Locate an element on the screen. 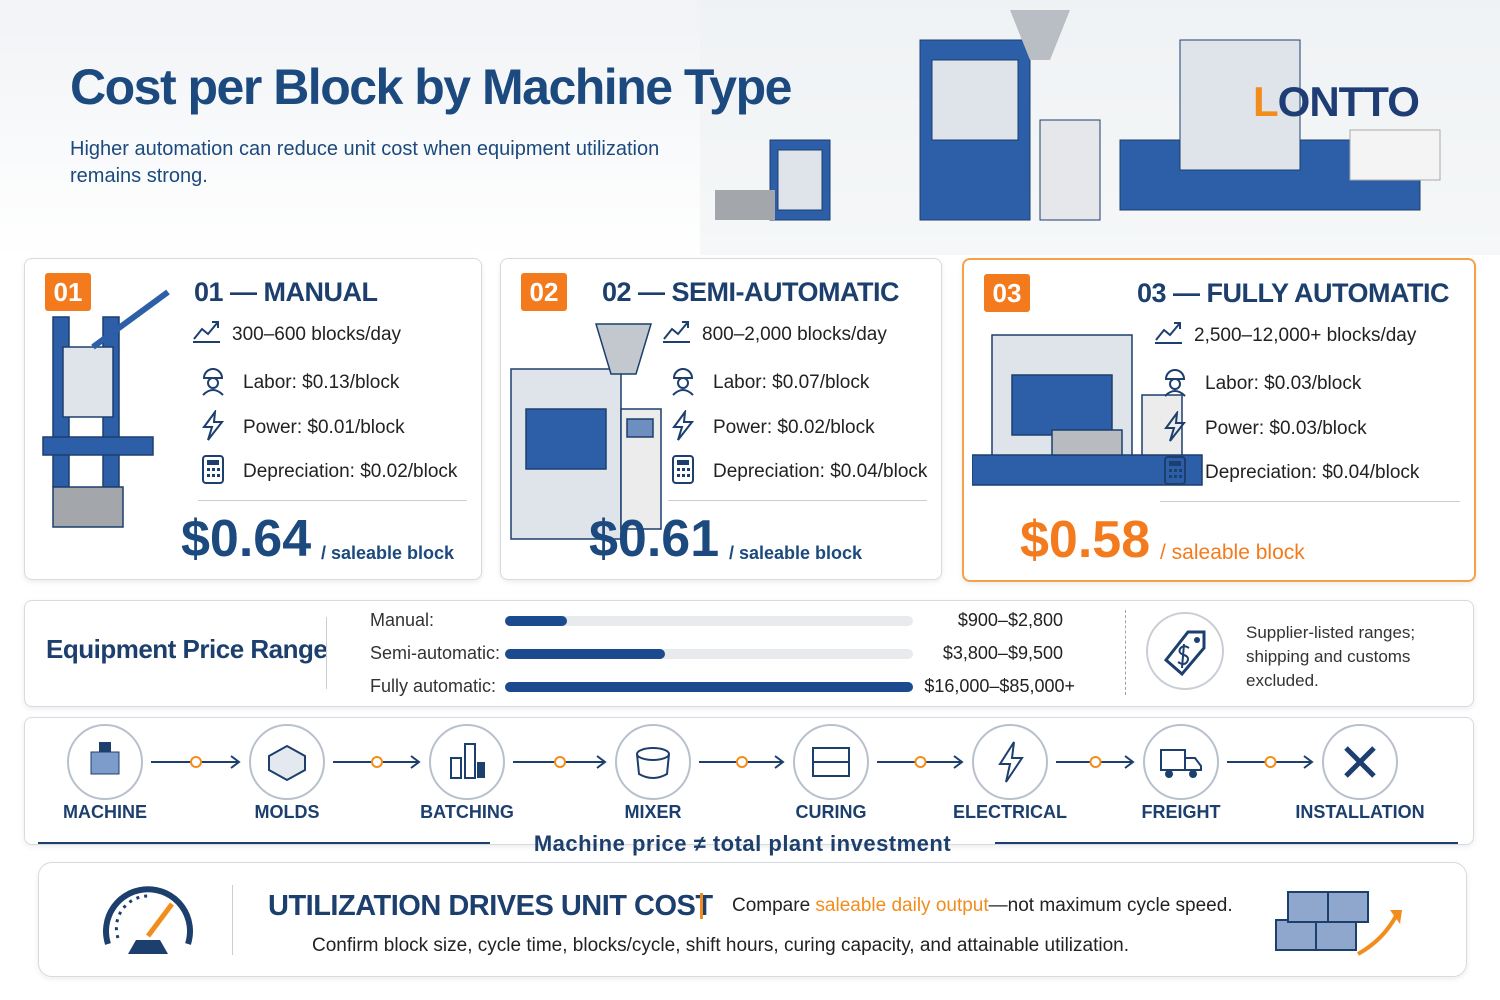 Image resolution: width=1500 pixels, height=1000 pixels. blocks-icon is located at coordinates (1338, 923).